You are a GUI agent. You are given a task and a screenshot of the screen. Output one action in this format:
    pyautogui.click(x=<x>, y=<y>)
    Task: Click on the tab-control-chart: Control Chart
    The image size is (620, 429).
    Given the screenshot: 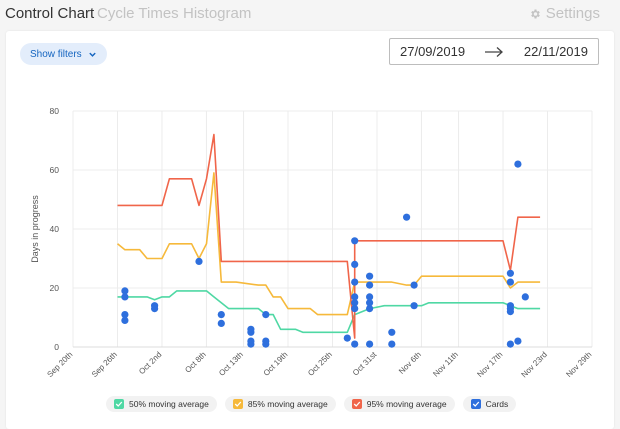 What is the action you would take?
    pyautogui.click(x=50, y=13)
    